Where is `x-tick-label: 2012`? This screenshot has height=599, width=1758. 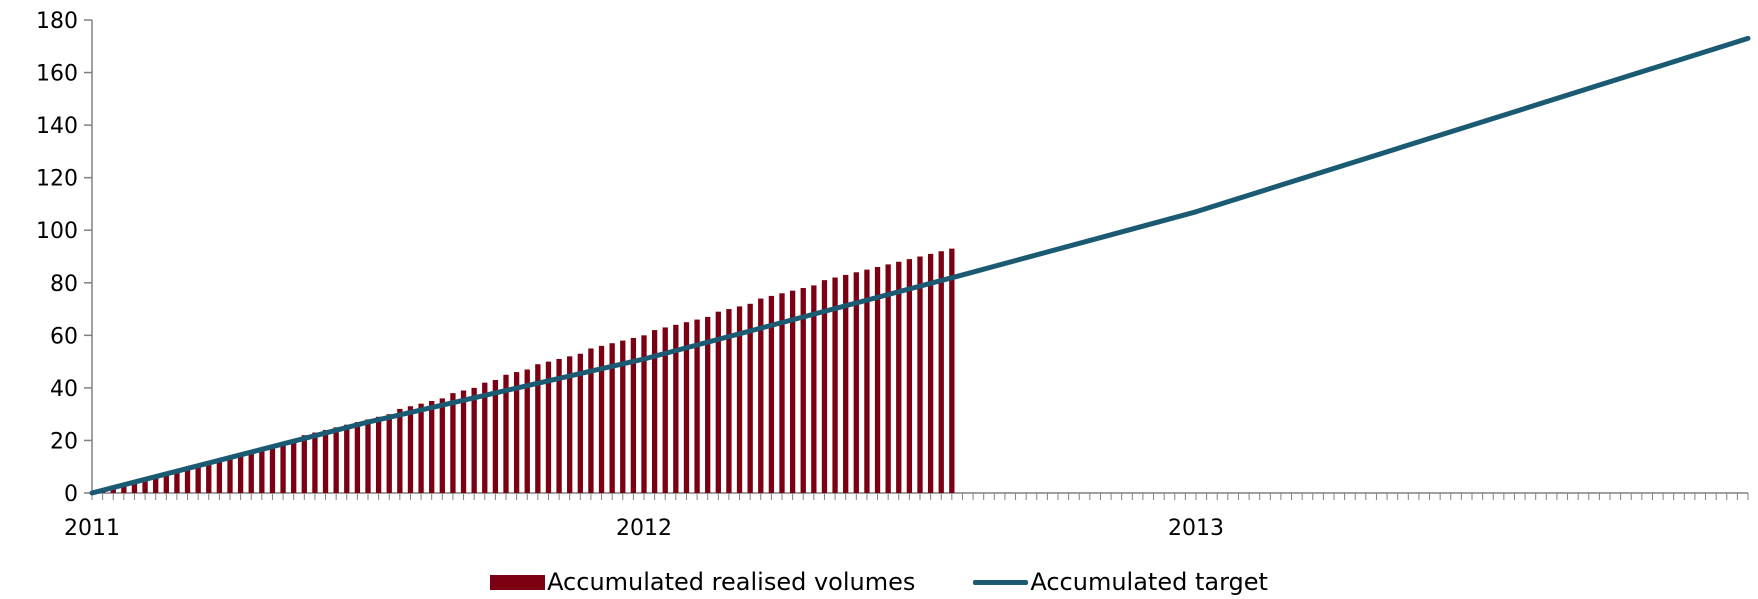
x-tick-label: 2012 is located at coordinates (644, 528).